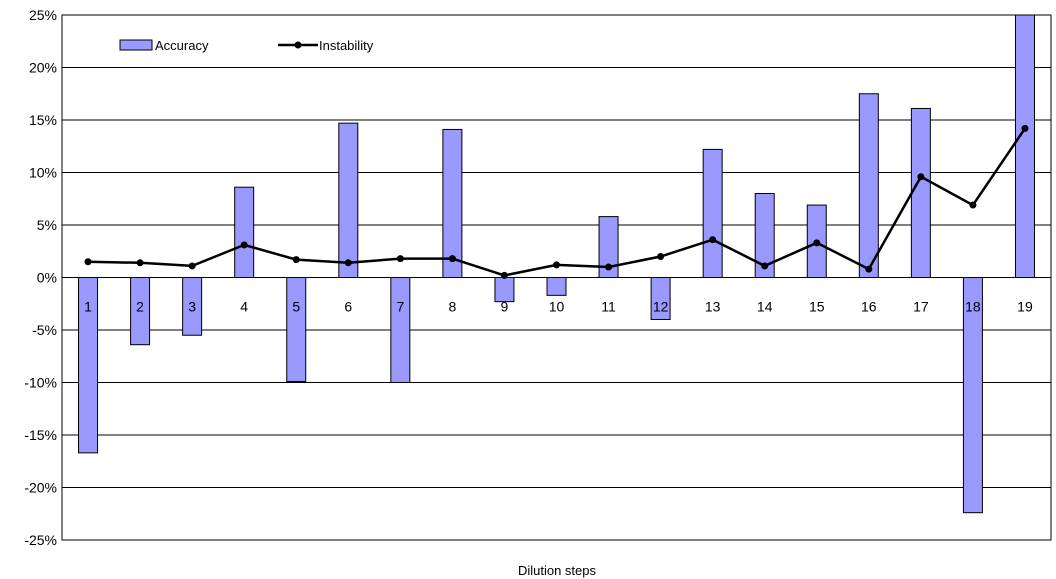 The width and height of the screenshot is (1056, 579). I want to click on x-axis-tick-labels: 1 2 3 4 5 6 7 8 9 10 11 12 13 14 15 16 17 18 19, so click(558, 307).